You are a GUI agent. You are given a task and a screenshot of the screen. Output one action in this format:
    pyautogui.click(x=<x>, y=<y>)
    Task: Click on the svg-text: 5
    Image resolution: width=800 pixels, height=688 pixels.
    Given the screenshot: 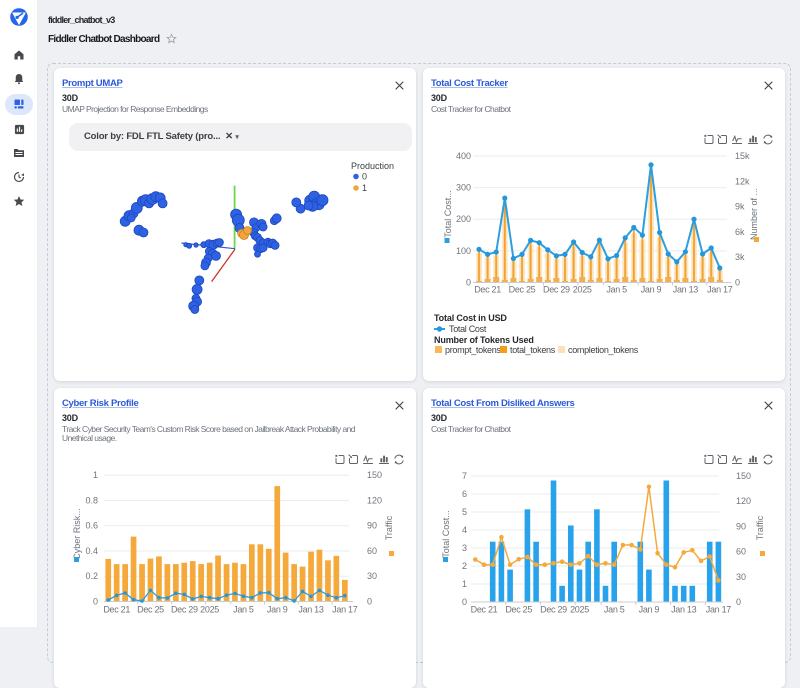 What is the action you would take?
    pyautogui.click(x=464, y=512)
    